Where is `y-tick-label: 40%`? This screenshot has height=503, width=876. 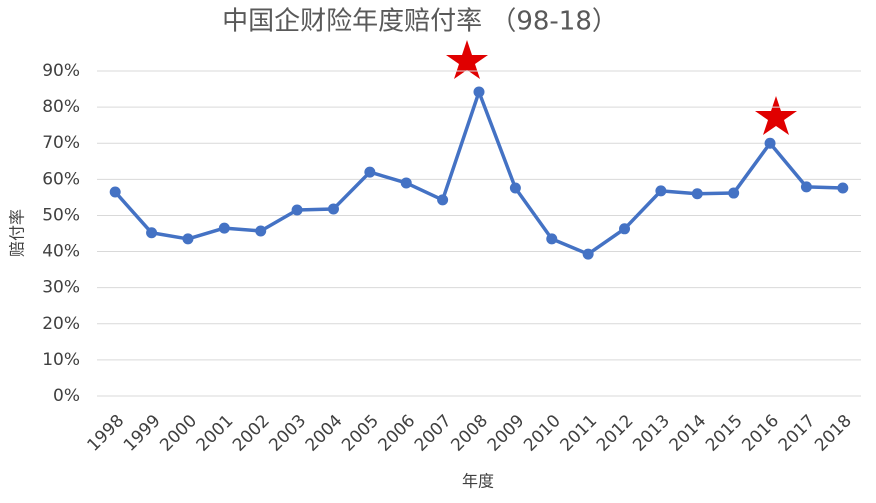 y-tick-label: 40% is located at coordinates (61, 252).